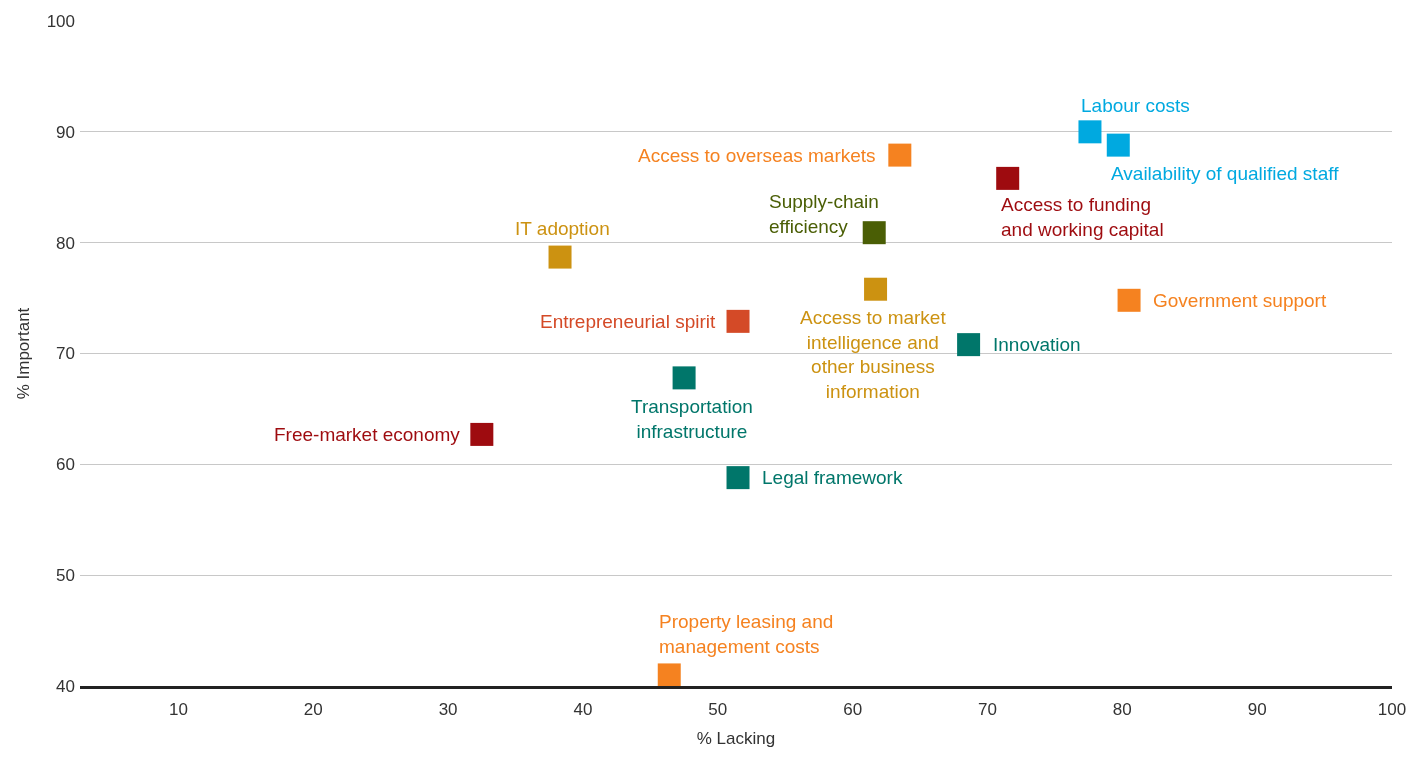 The width and height of the screenshot is (1425, 757). I want to click on series-label: Legal framework, so click(832, 477).